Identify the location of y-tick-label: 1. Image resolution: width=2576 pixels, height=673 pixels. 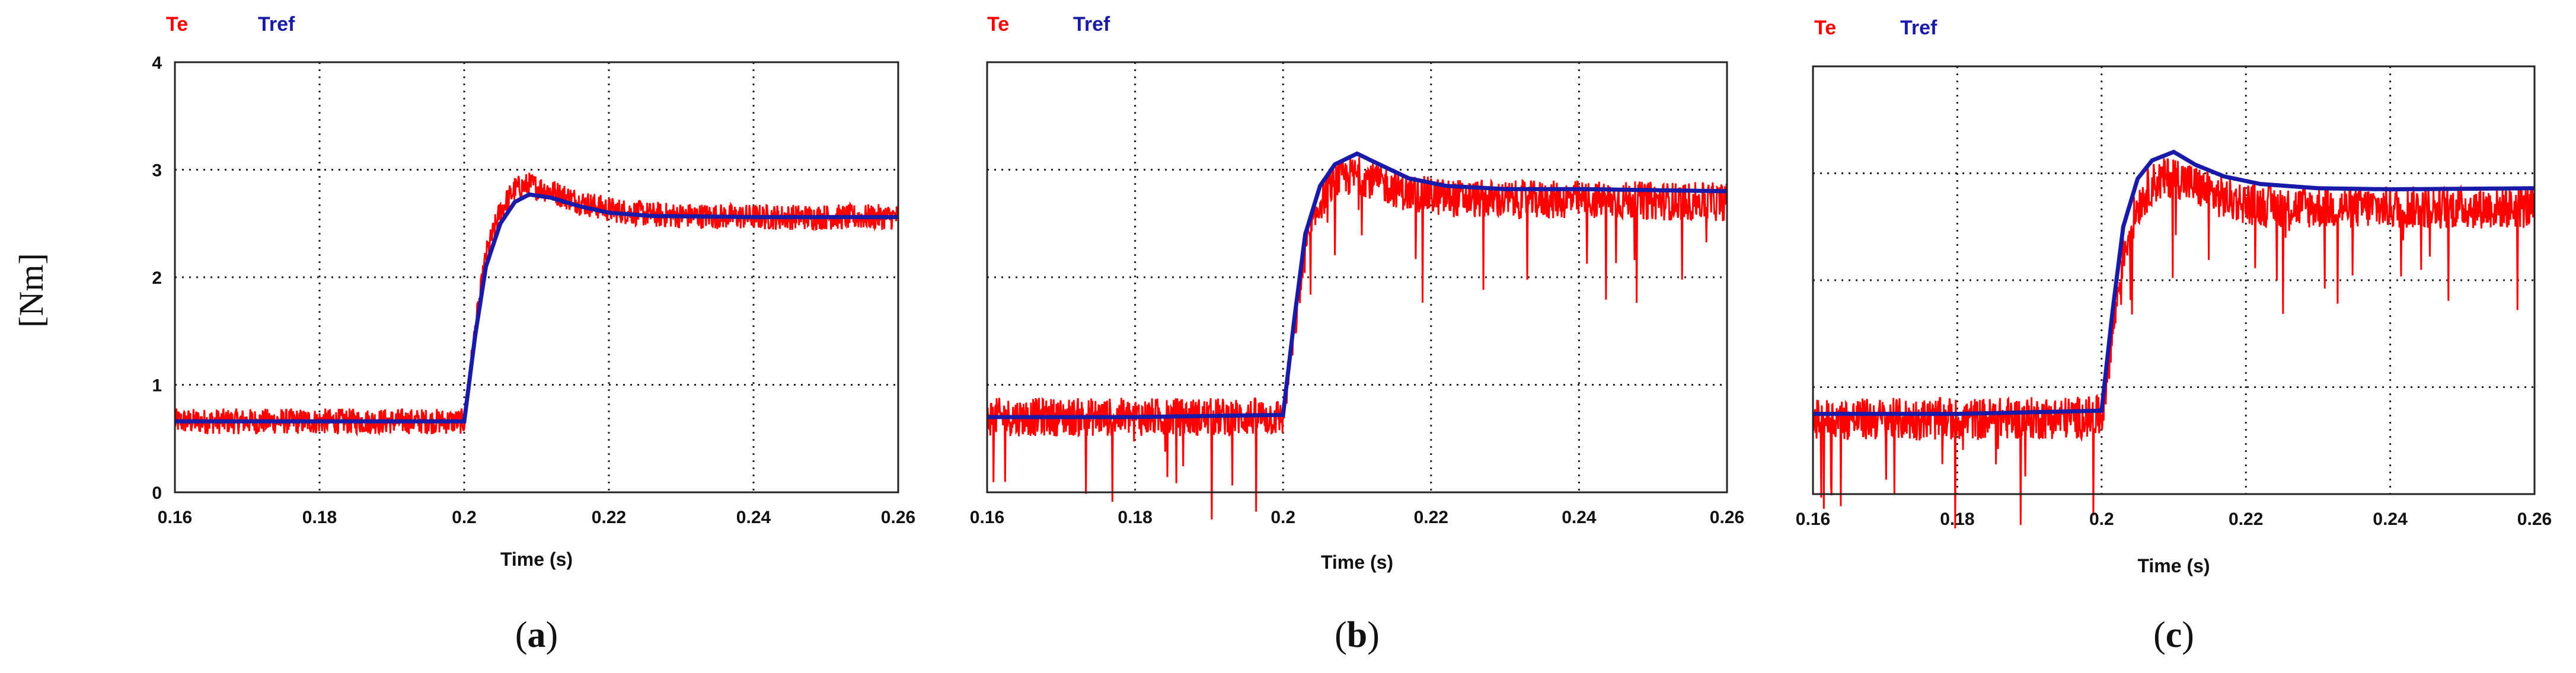
(157, 386).